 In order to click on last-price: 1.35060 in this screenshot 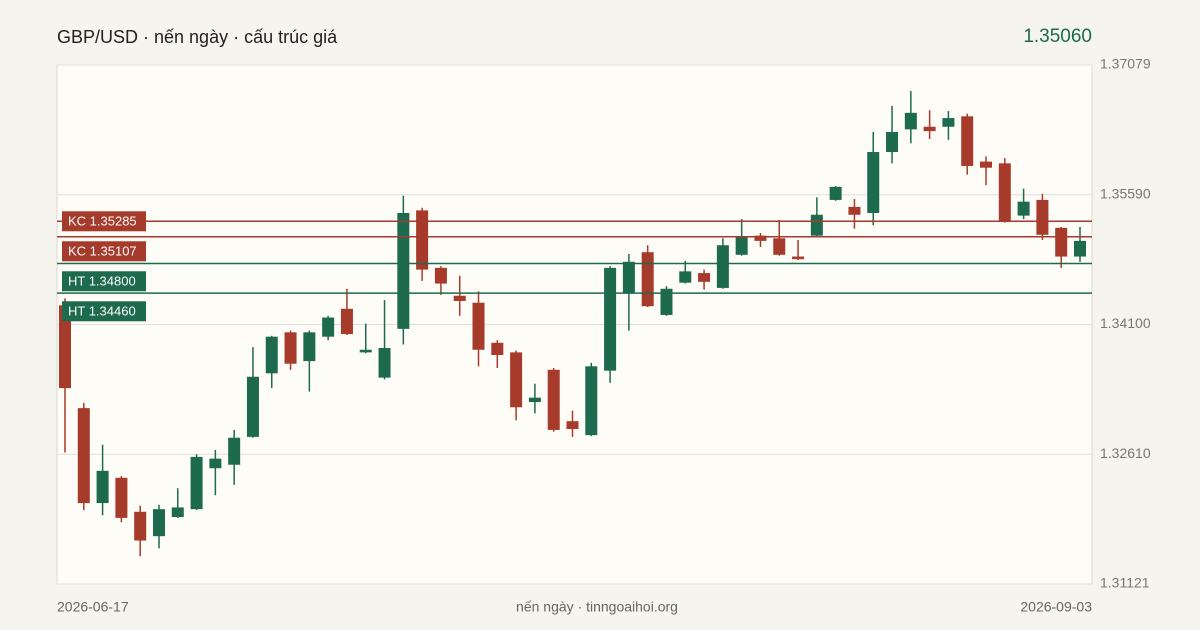, I will do `click(1057, 36)`.